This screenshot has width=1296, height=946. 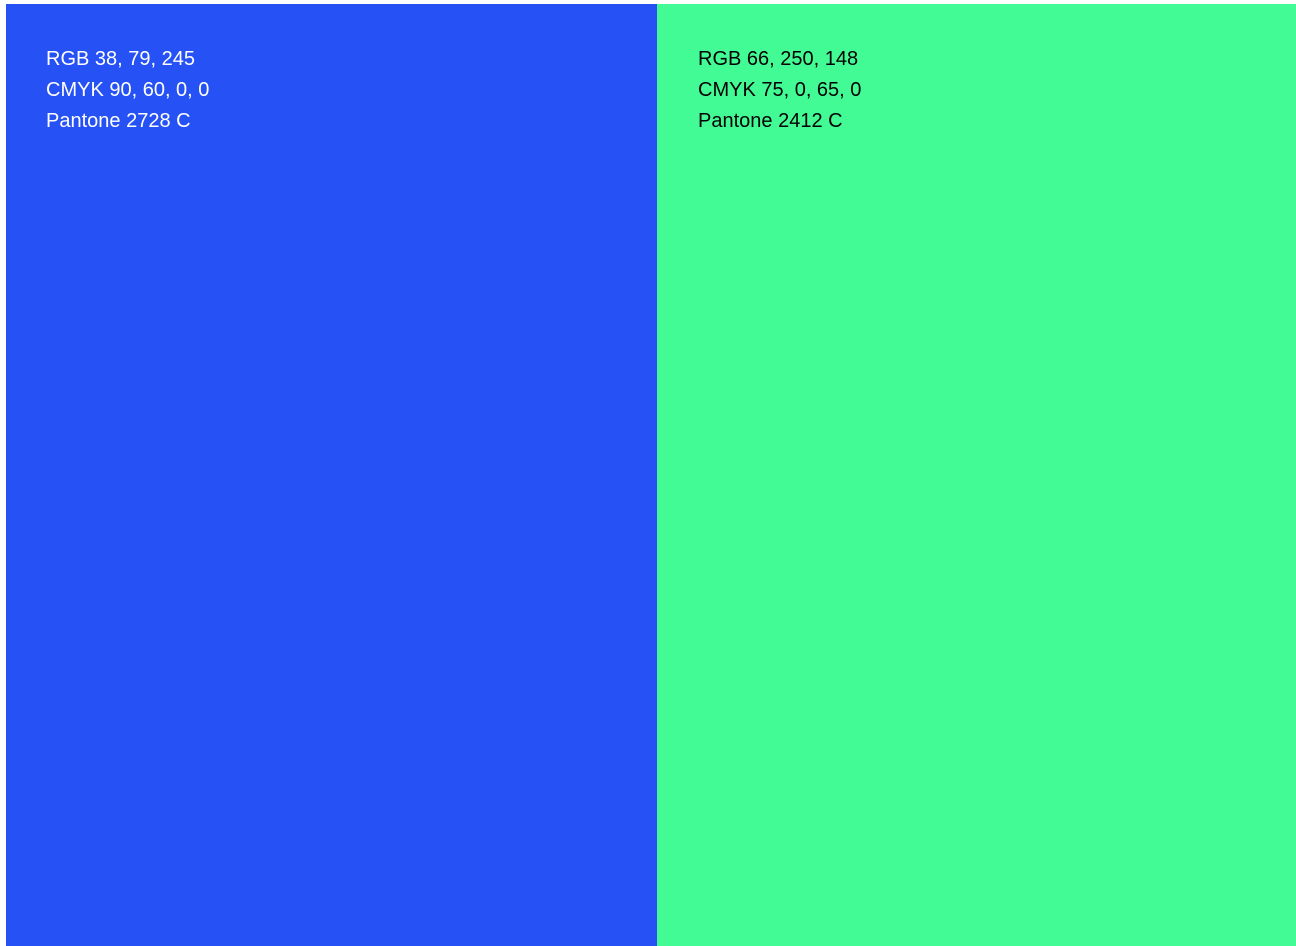 I want to click on rgb-value: RGB 38, 79, 245, so click(x=120, y=59).